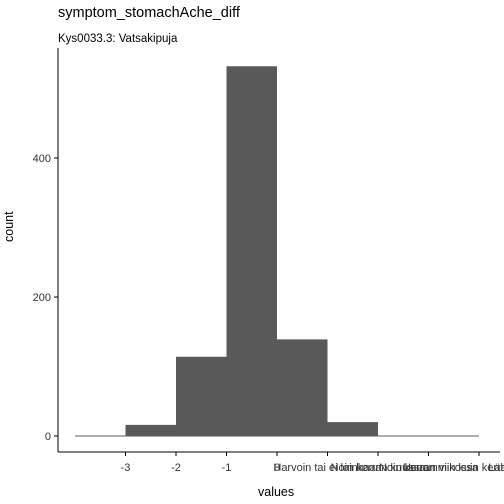 This screenshot has width=504, height=504. What do you see at coordinates (9, 226) in the screenshot?
I see `y-axis-label: count` at bounding box center [9, 226].